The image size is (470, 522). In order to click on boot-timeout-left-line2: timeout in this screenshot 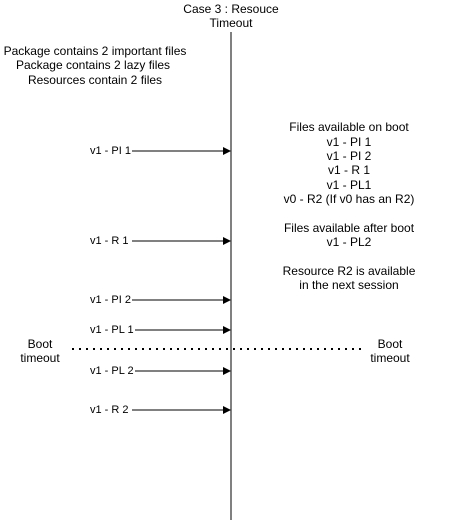, I will do `click(40, 358)`.